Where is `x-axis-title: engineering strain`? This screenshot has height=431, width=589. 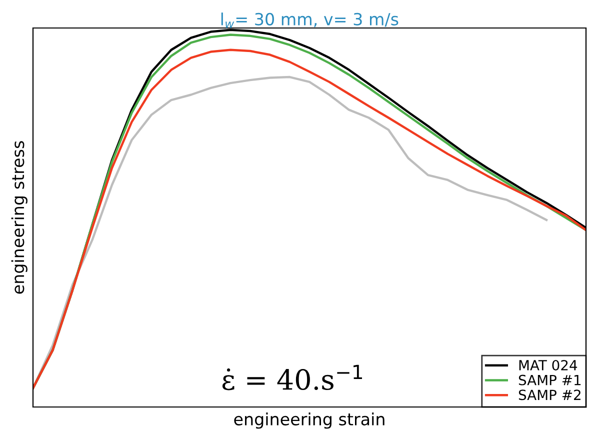 x-axis-title: engineering strain is located at coordinates (309, 420).